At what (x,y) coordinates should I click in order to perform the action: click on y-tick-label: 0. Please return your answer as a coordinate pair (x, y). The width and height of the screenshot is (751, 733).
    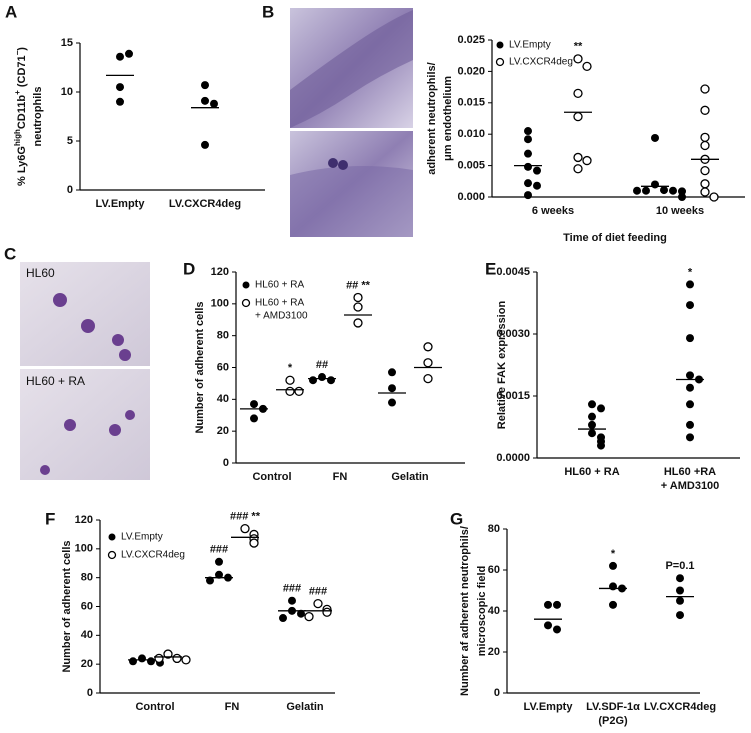
    Looking at the image, I should click on (226, 463).